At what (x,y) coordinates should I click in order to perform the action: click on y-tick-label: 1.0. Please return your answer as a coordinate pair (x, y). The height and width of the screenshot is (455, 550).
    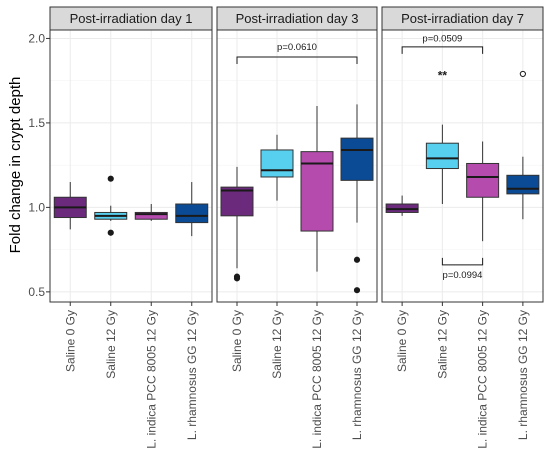
    Looking at the image, I should click on (36, 207).